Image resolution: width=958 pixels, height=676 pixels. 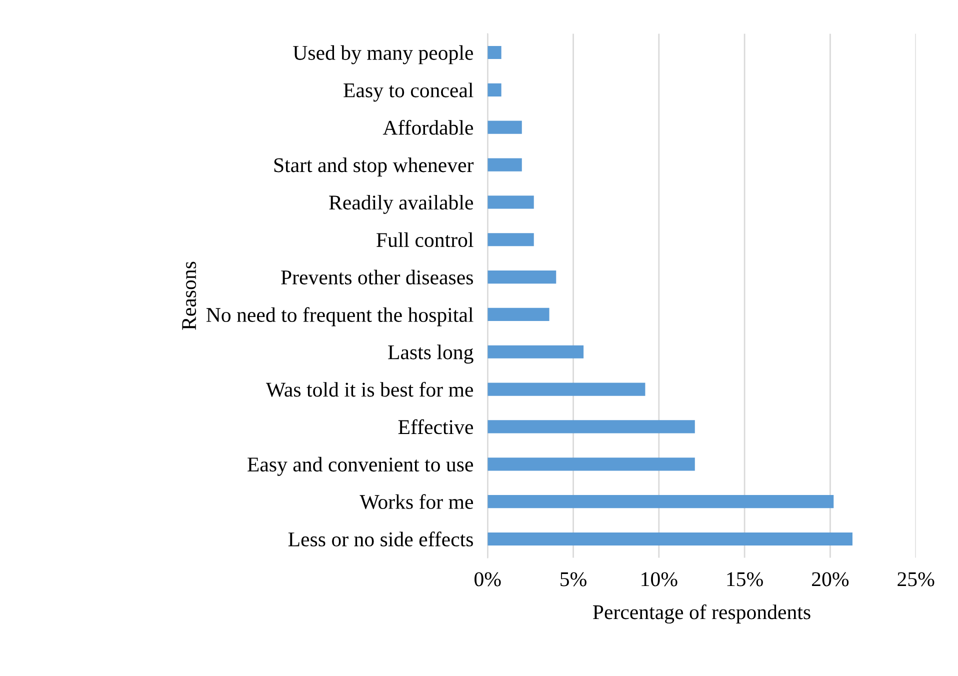 What do you see at coordinates (428, 127) in the screenshot?
I see `y-tick-label: Affordable` at bounding box center [428, 127].